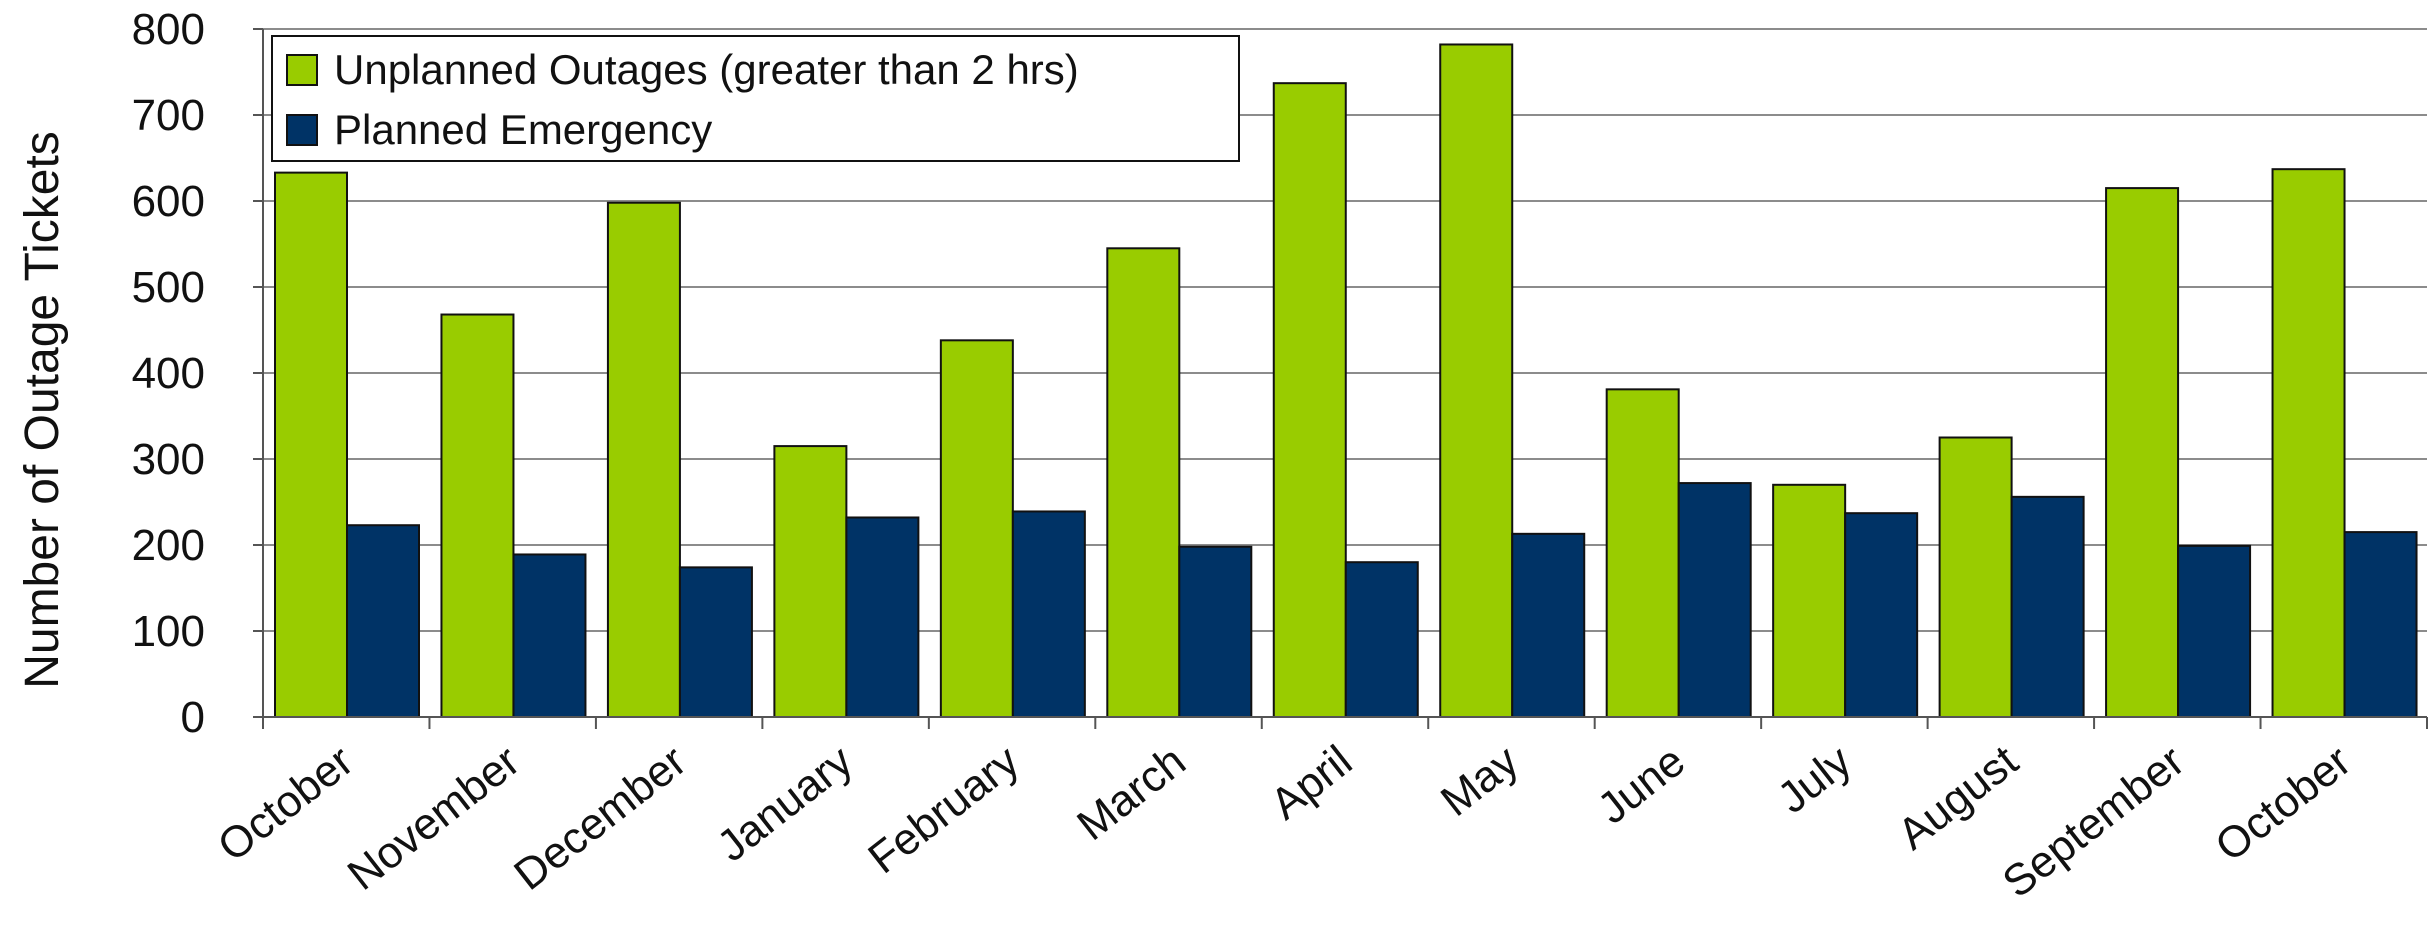 Image resolution: width=2432 pixels, height=935 pixels. Describe the element at coordinates (168, 201) in the screenshot. I see `y-tick-label: 600` at that location.